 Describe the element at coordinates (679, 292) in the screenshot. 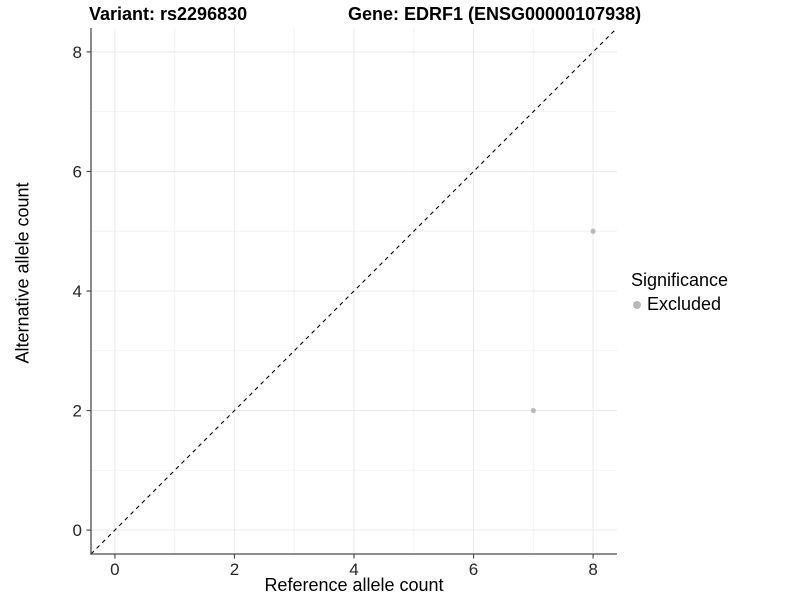

I see `legend: Significance Excluded` at that location.